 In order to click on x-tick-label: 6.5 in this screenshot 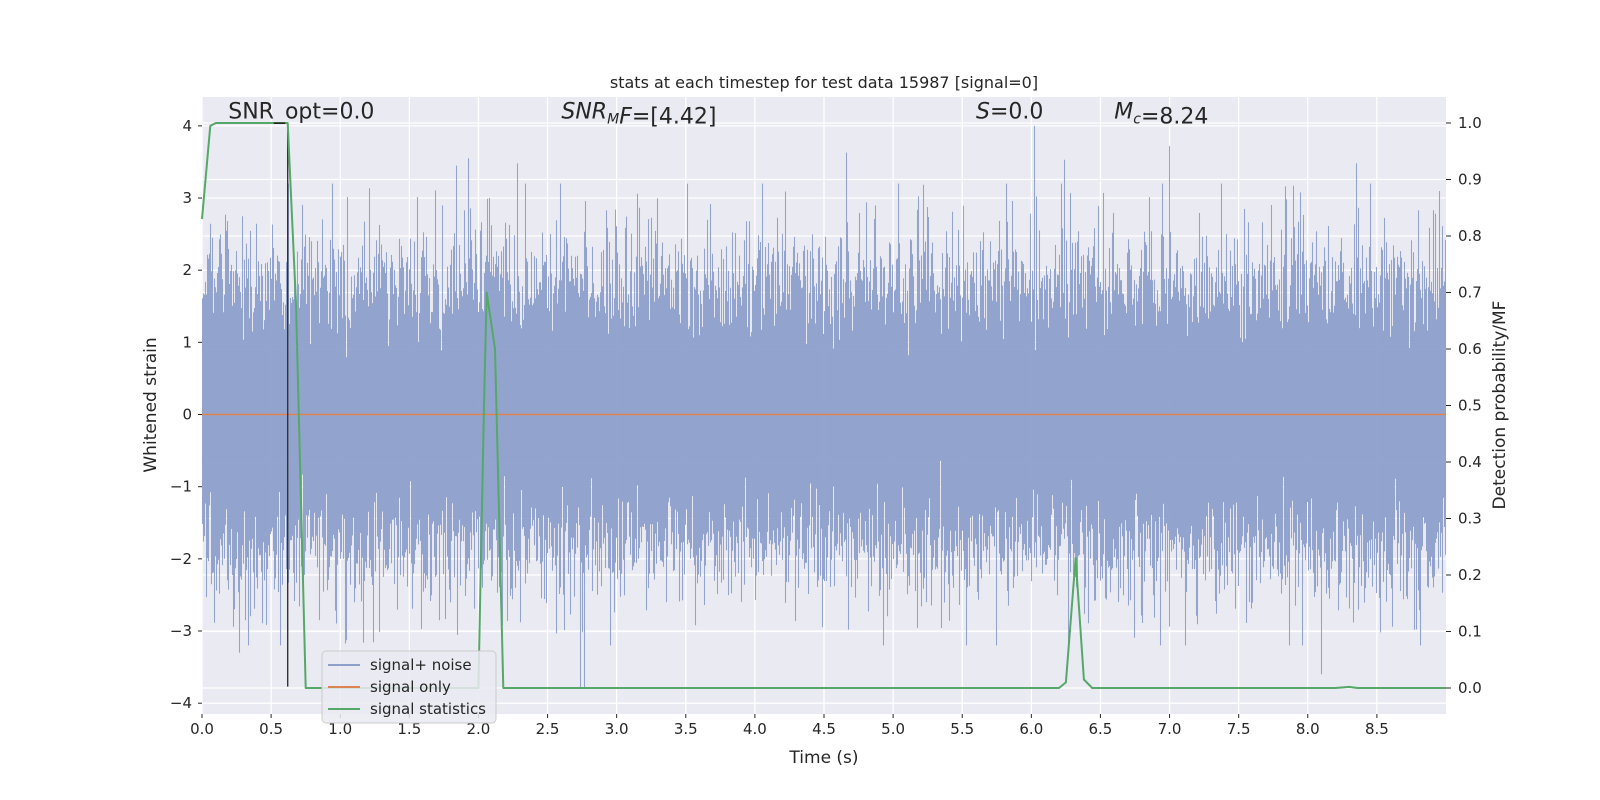, I will do `click(1101, 729)`.